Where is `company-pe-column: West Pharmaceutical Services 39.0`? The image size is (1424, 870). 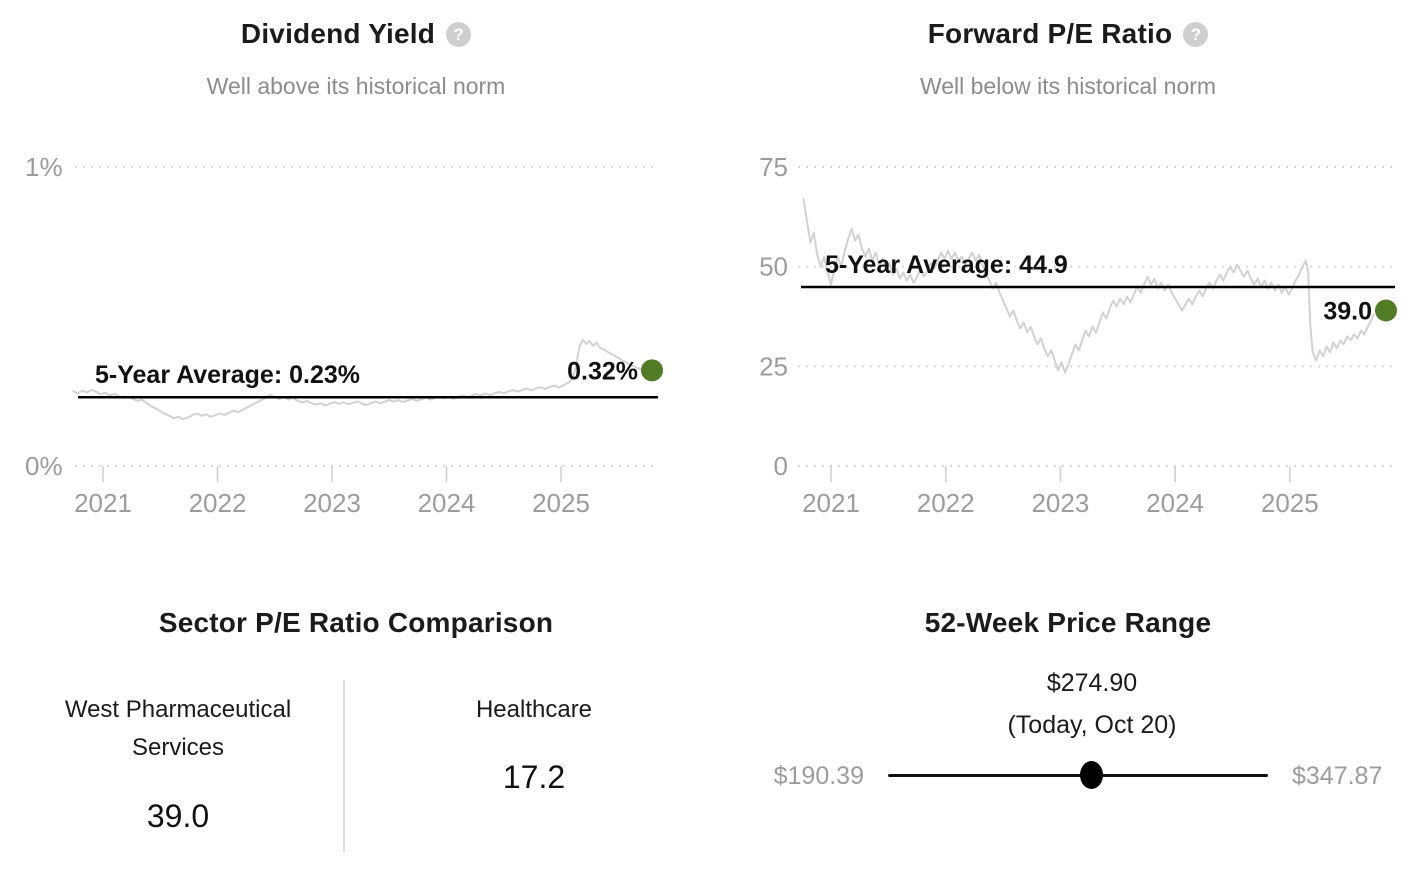
company-pe-column: West Pharmaceutical Services 39.0 is located at coordinates (178, 763).